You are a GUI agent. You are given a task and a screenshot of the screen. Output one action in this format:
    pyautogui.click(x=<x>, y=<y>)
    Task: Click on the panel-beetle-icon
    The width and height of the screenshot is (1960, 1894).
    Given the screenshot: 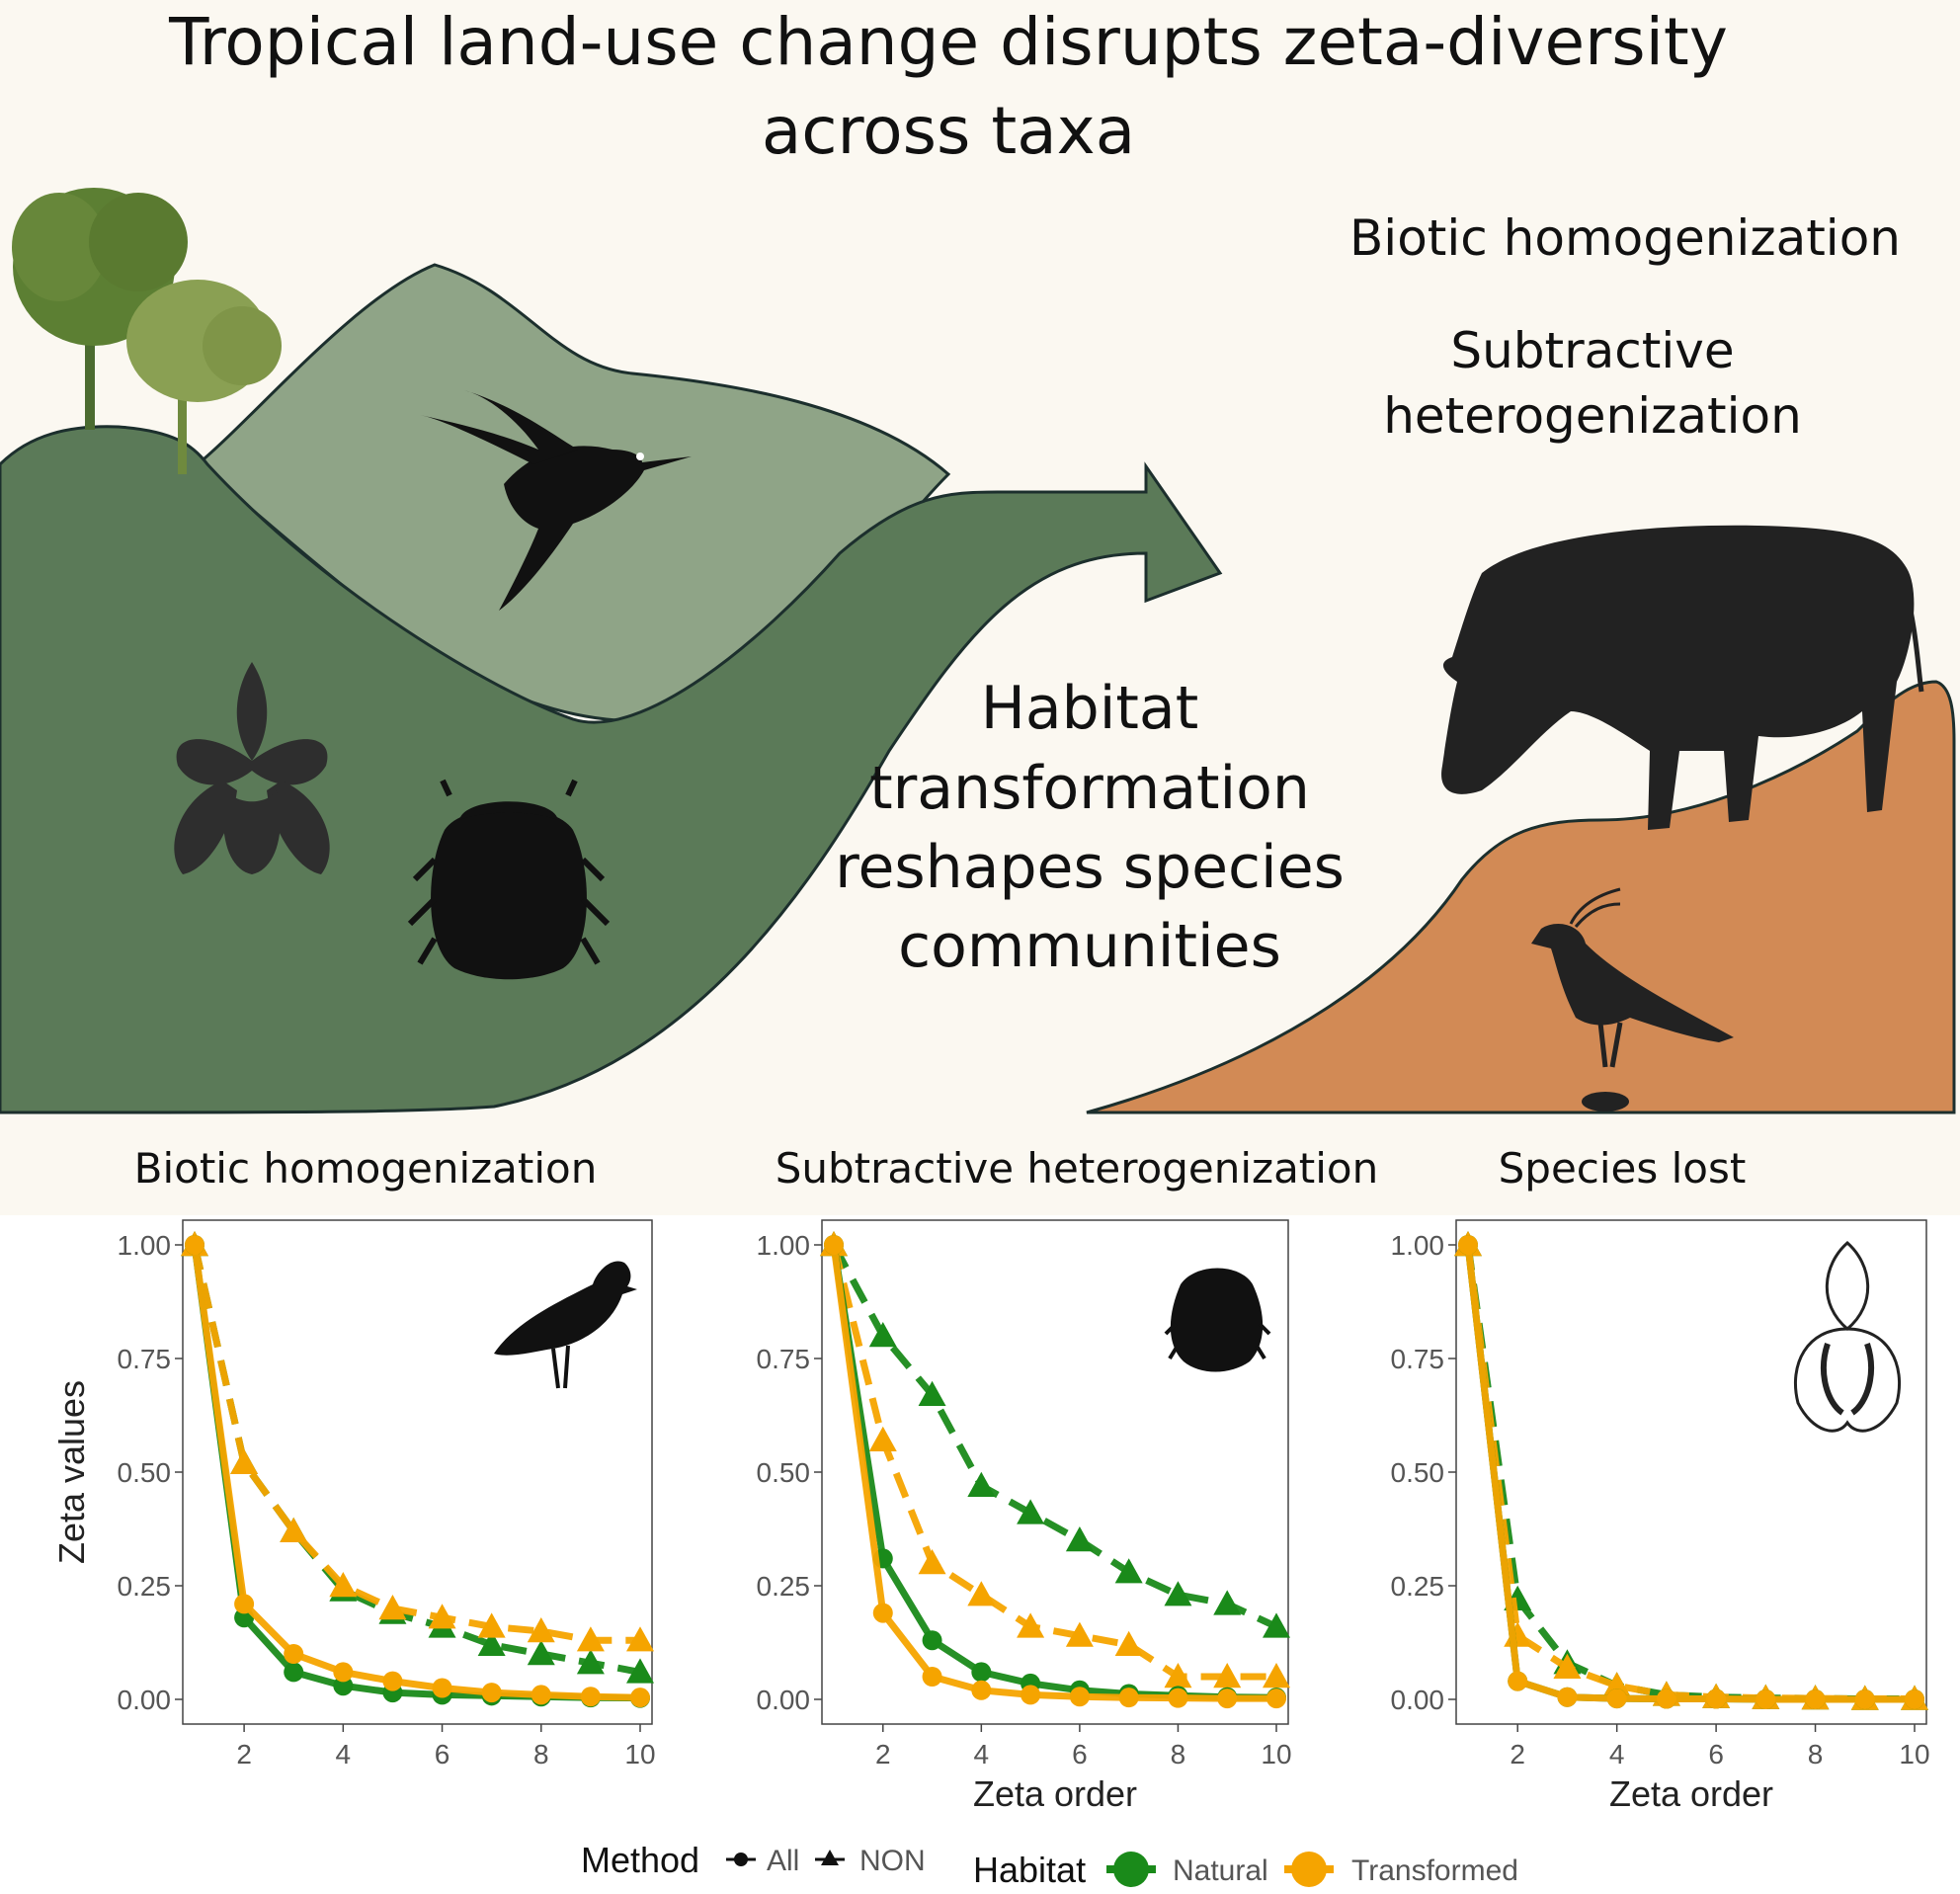 What is the action you would take?
    pyautogui.click(x=1217, y=1320)
    